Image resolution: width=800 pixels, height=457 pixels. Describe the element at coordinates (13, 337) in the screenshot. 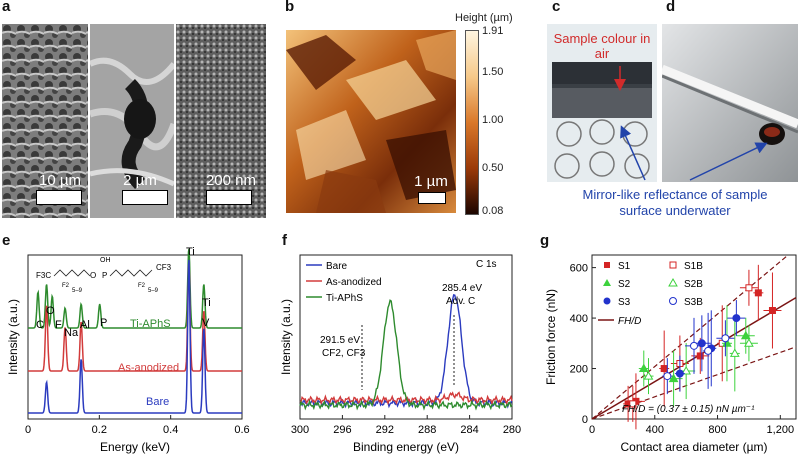

I see `chart-e-ylabel: Intensity (a.u.)` at that location.